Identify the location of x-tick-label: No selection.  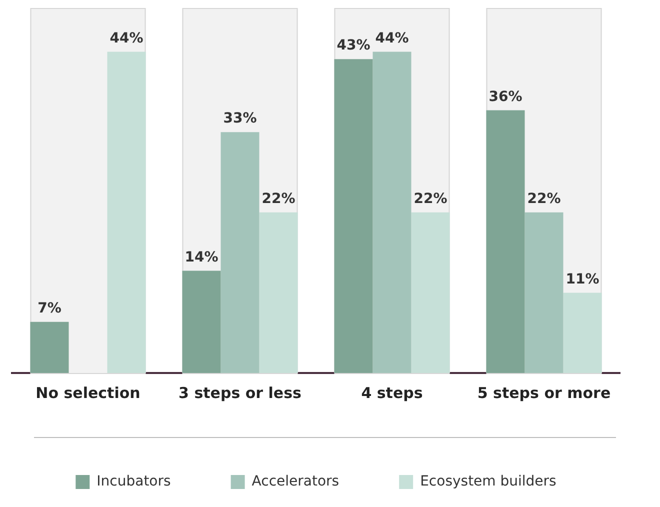
(88, 393).